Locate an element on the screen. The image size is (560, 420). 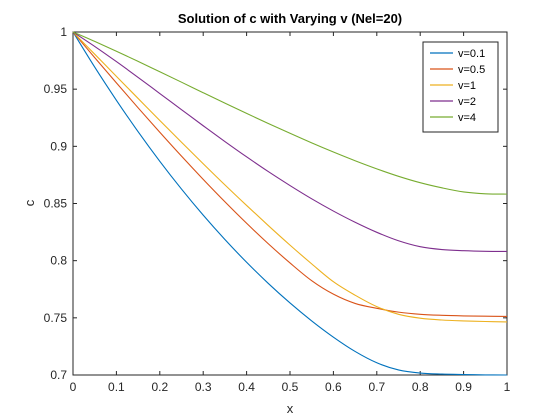
y-tick-label: 1 is located at coordinates (63, 32).